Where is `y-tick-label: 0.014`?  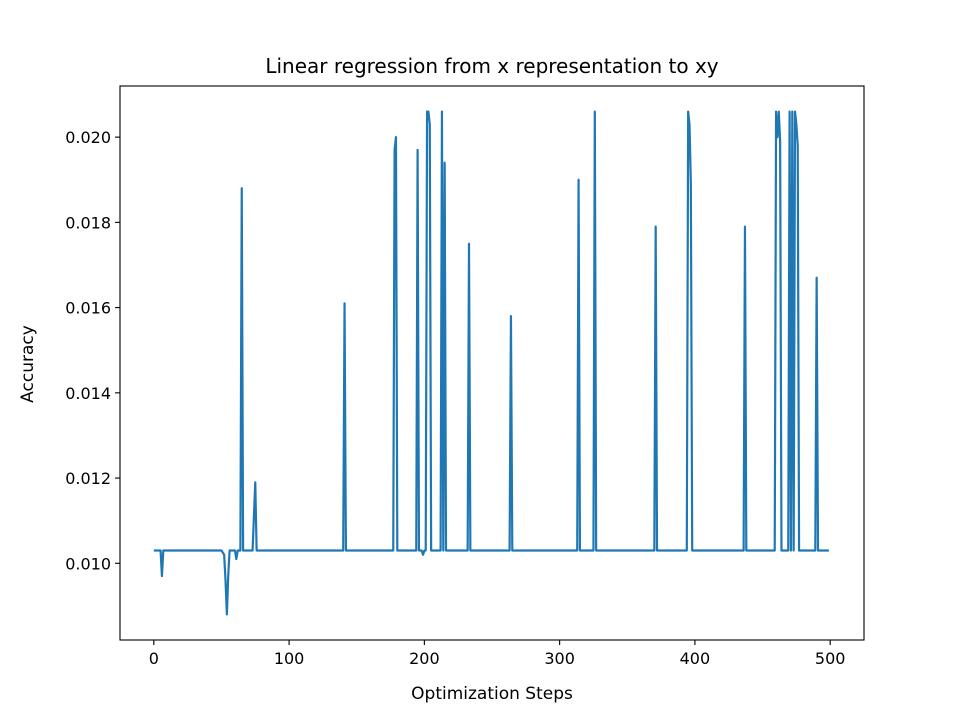
y-tick-label: 0.014 is located at coordinates (88, 393).